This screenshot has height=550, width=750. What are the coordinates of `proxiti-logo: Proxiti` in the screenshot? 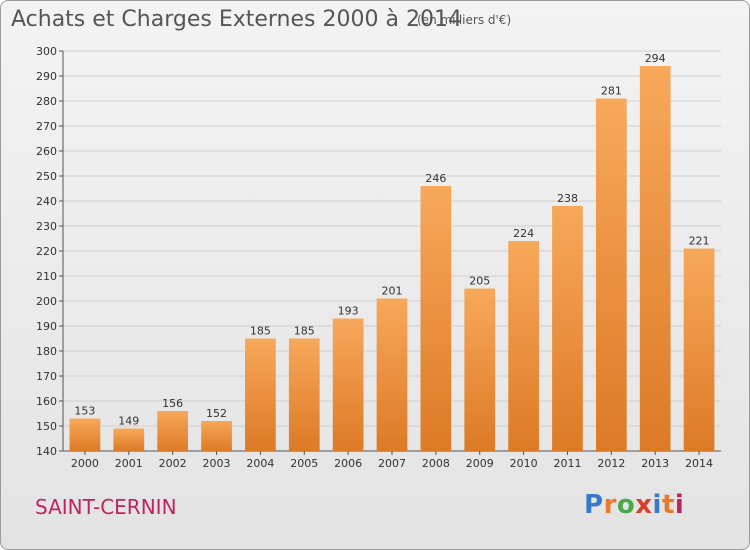 It's located at (634, 505).